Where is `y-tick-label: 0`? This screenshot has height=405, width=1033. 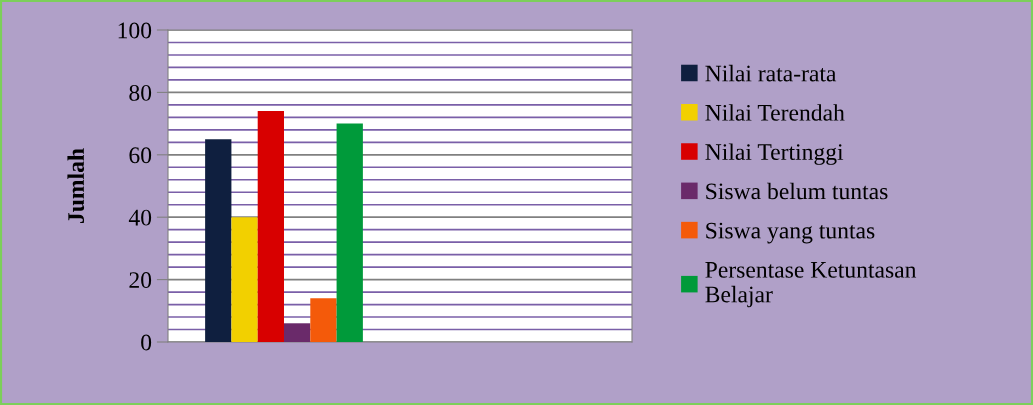 y-tick-label: 0 is located at coordinates (146, 342).